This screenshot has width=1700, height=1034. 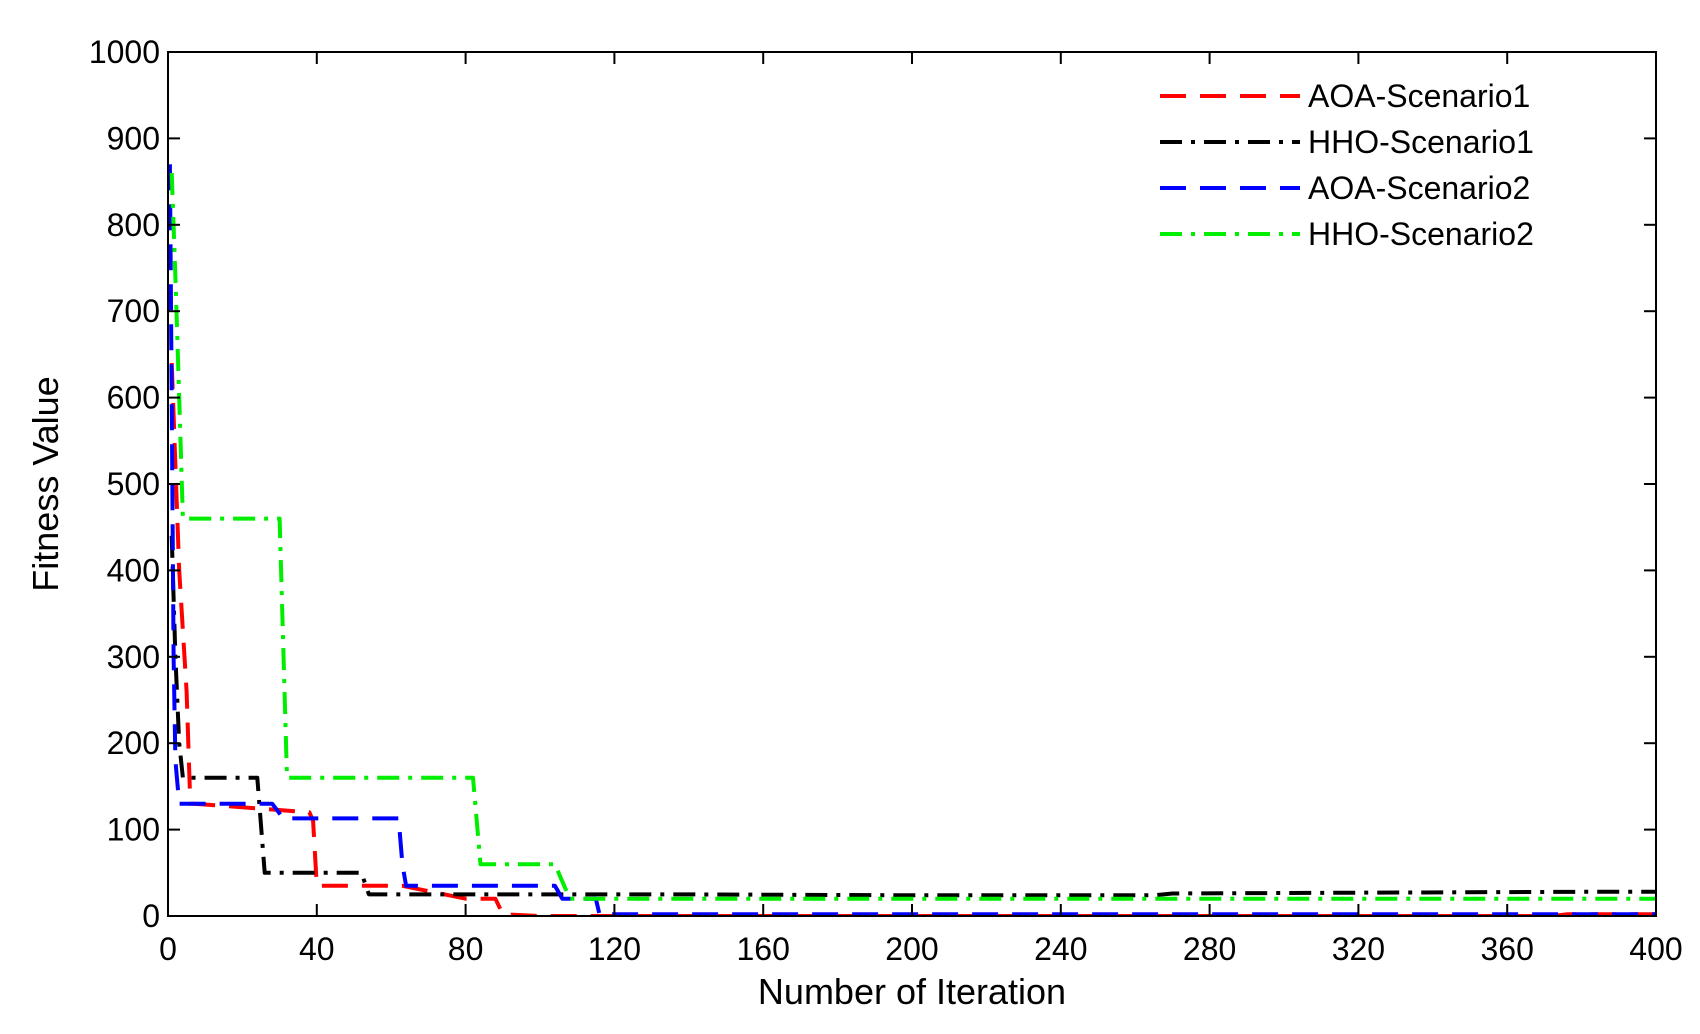 I want to click on y-tick-label: 600, so click(x=133, y=398).